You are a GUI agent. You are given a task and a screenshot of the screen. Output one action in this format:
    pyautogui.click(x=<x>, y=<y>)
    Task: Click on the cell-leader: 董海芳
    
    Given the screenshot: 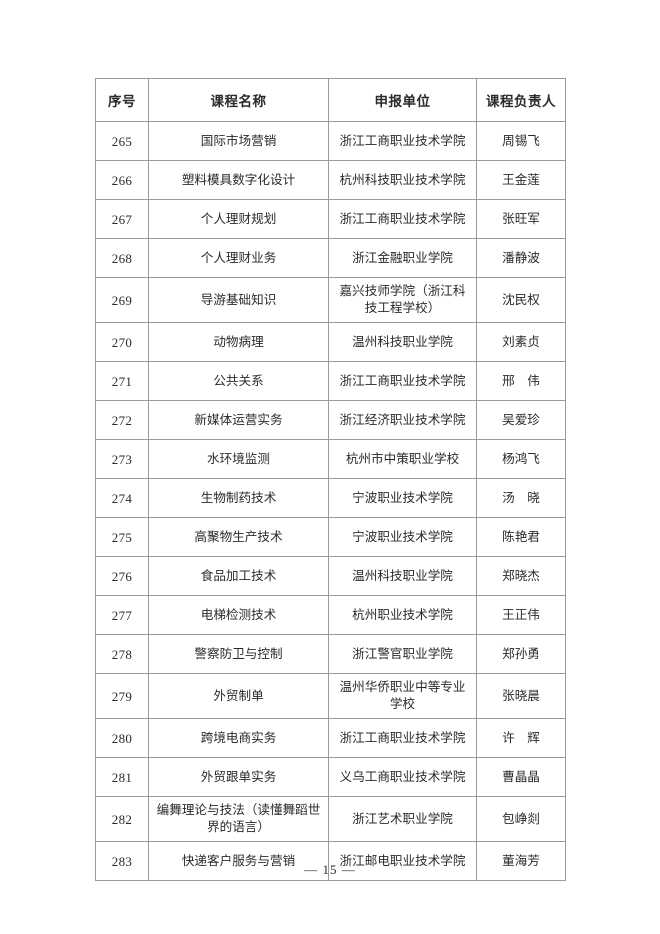 What is the action you would take?
    pyautogui.click(x=521, y=861)
    